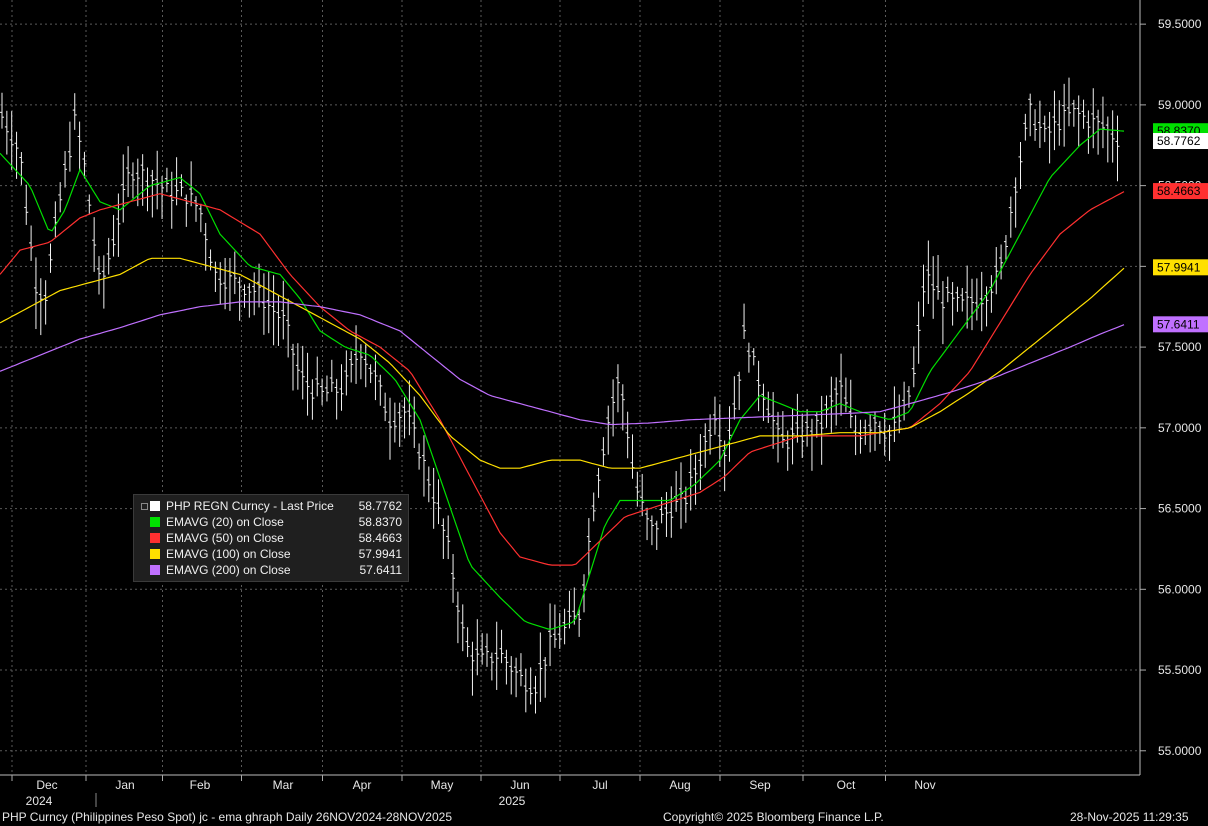 The image size is (1208, 826). I want to click on x-tick-label: Jun, so click(519, 785).